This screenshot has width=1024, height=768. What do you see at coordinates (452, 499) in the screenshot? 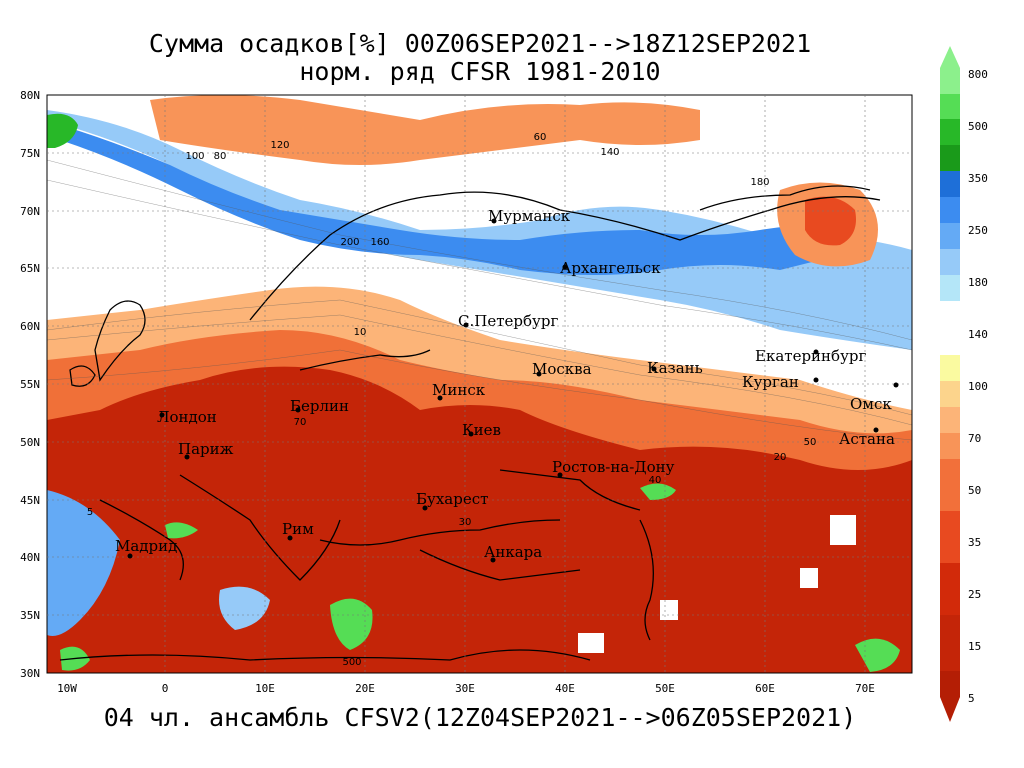
I see `city-label: Бухарест` at bounding box center [452, 499].